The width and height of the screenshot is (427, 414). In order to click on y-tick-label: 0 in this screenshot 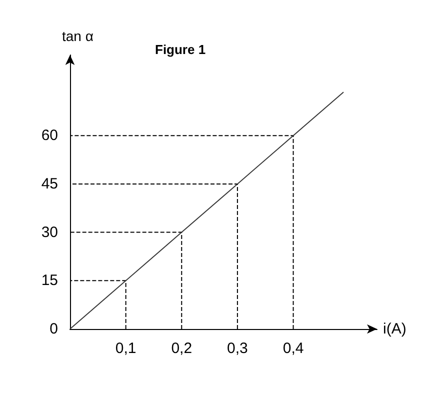, I will do `click(54, 329)`.